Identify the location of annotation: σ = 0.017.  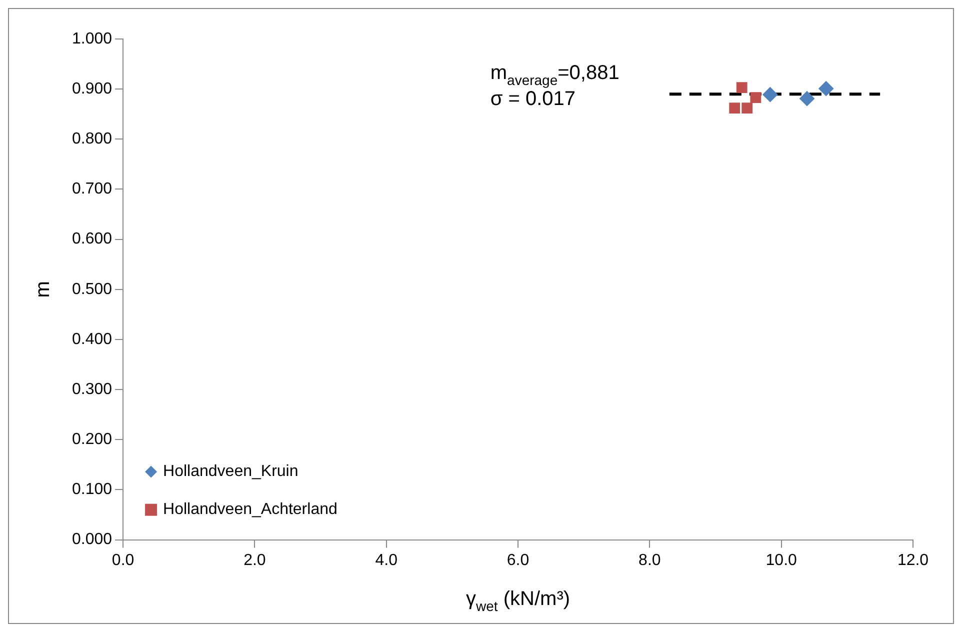
(533, 99).